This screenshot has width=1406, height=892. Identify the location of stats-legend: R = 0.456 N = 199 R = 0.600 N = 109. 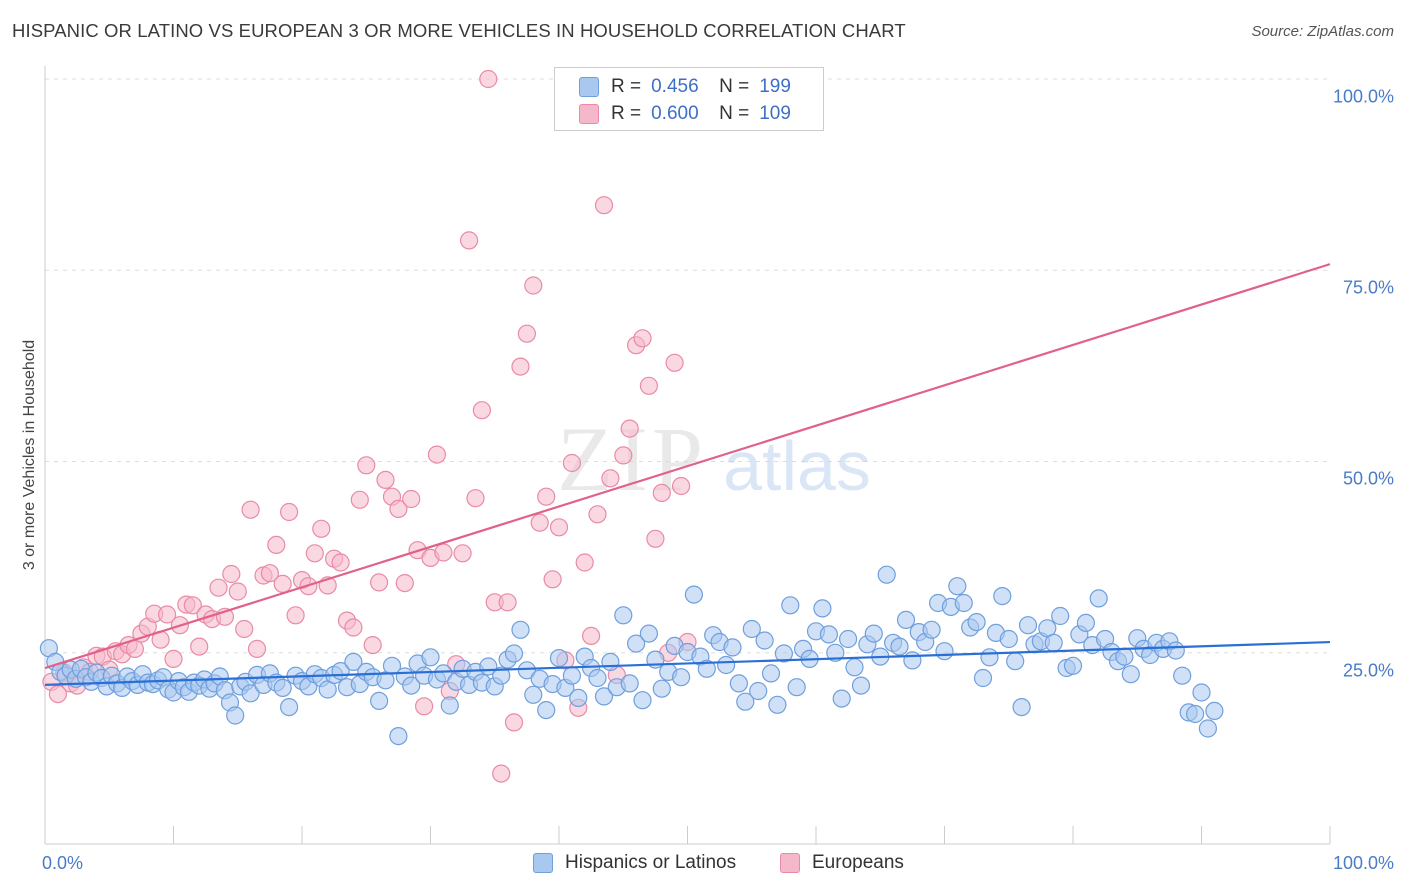
(689, 99).